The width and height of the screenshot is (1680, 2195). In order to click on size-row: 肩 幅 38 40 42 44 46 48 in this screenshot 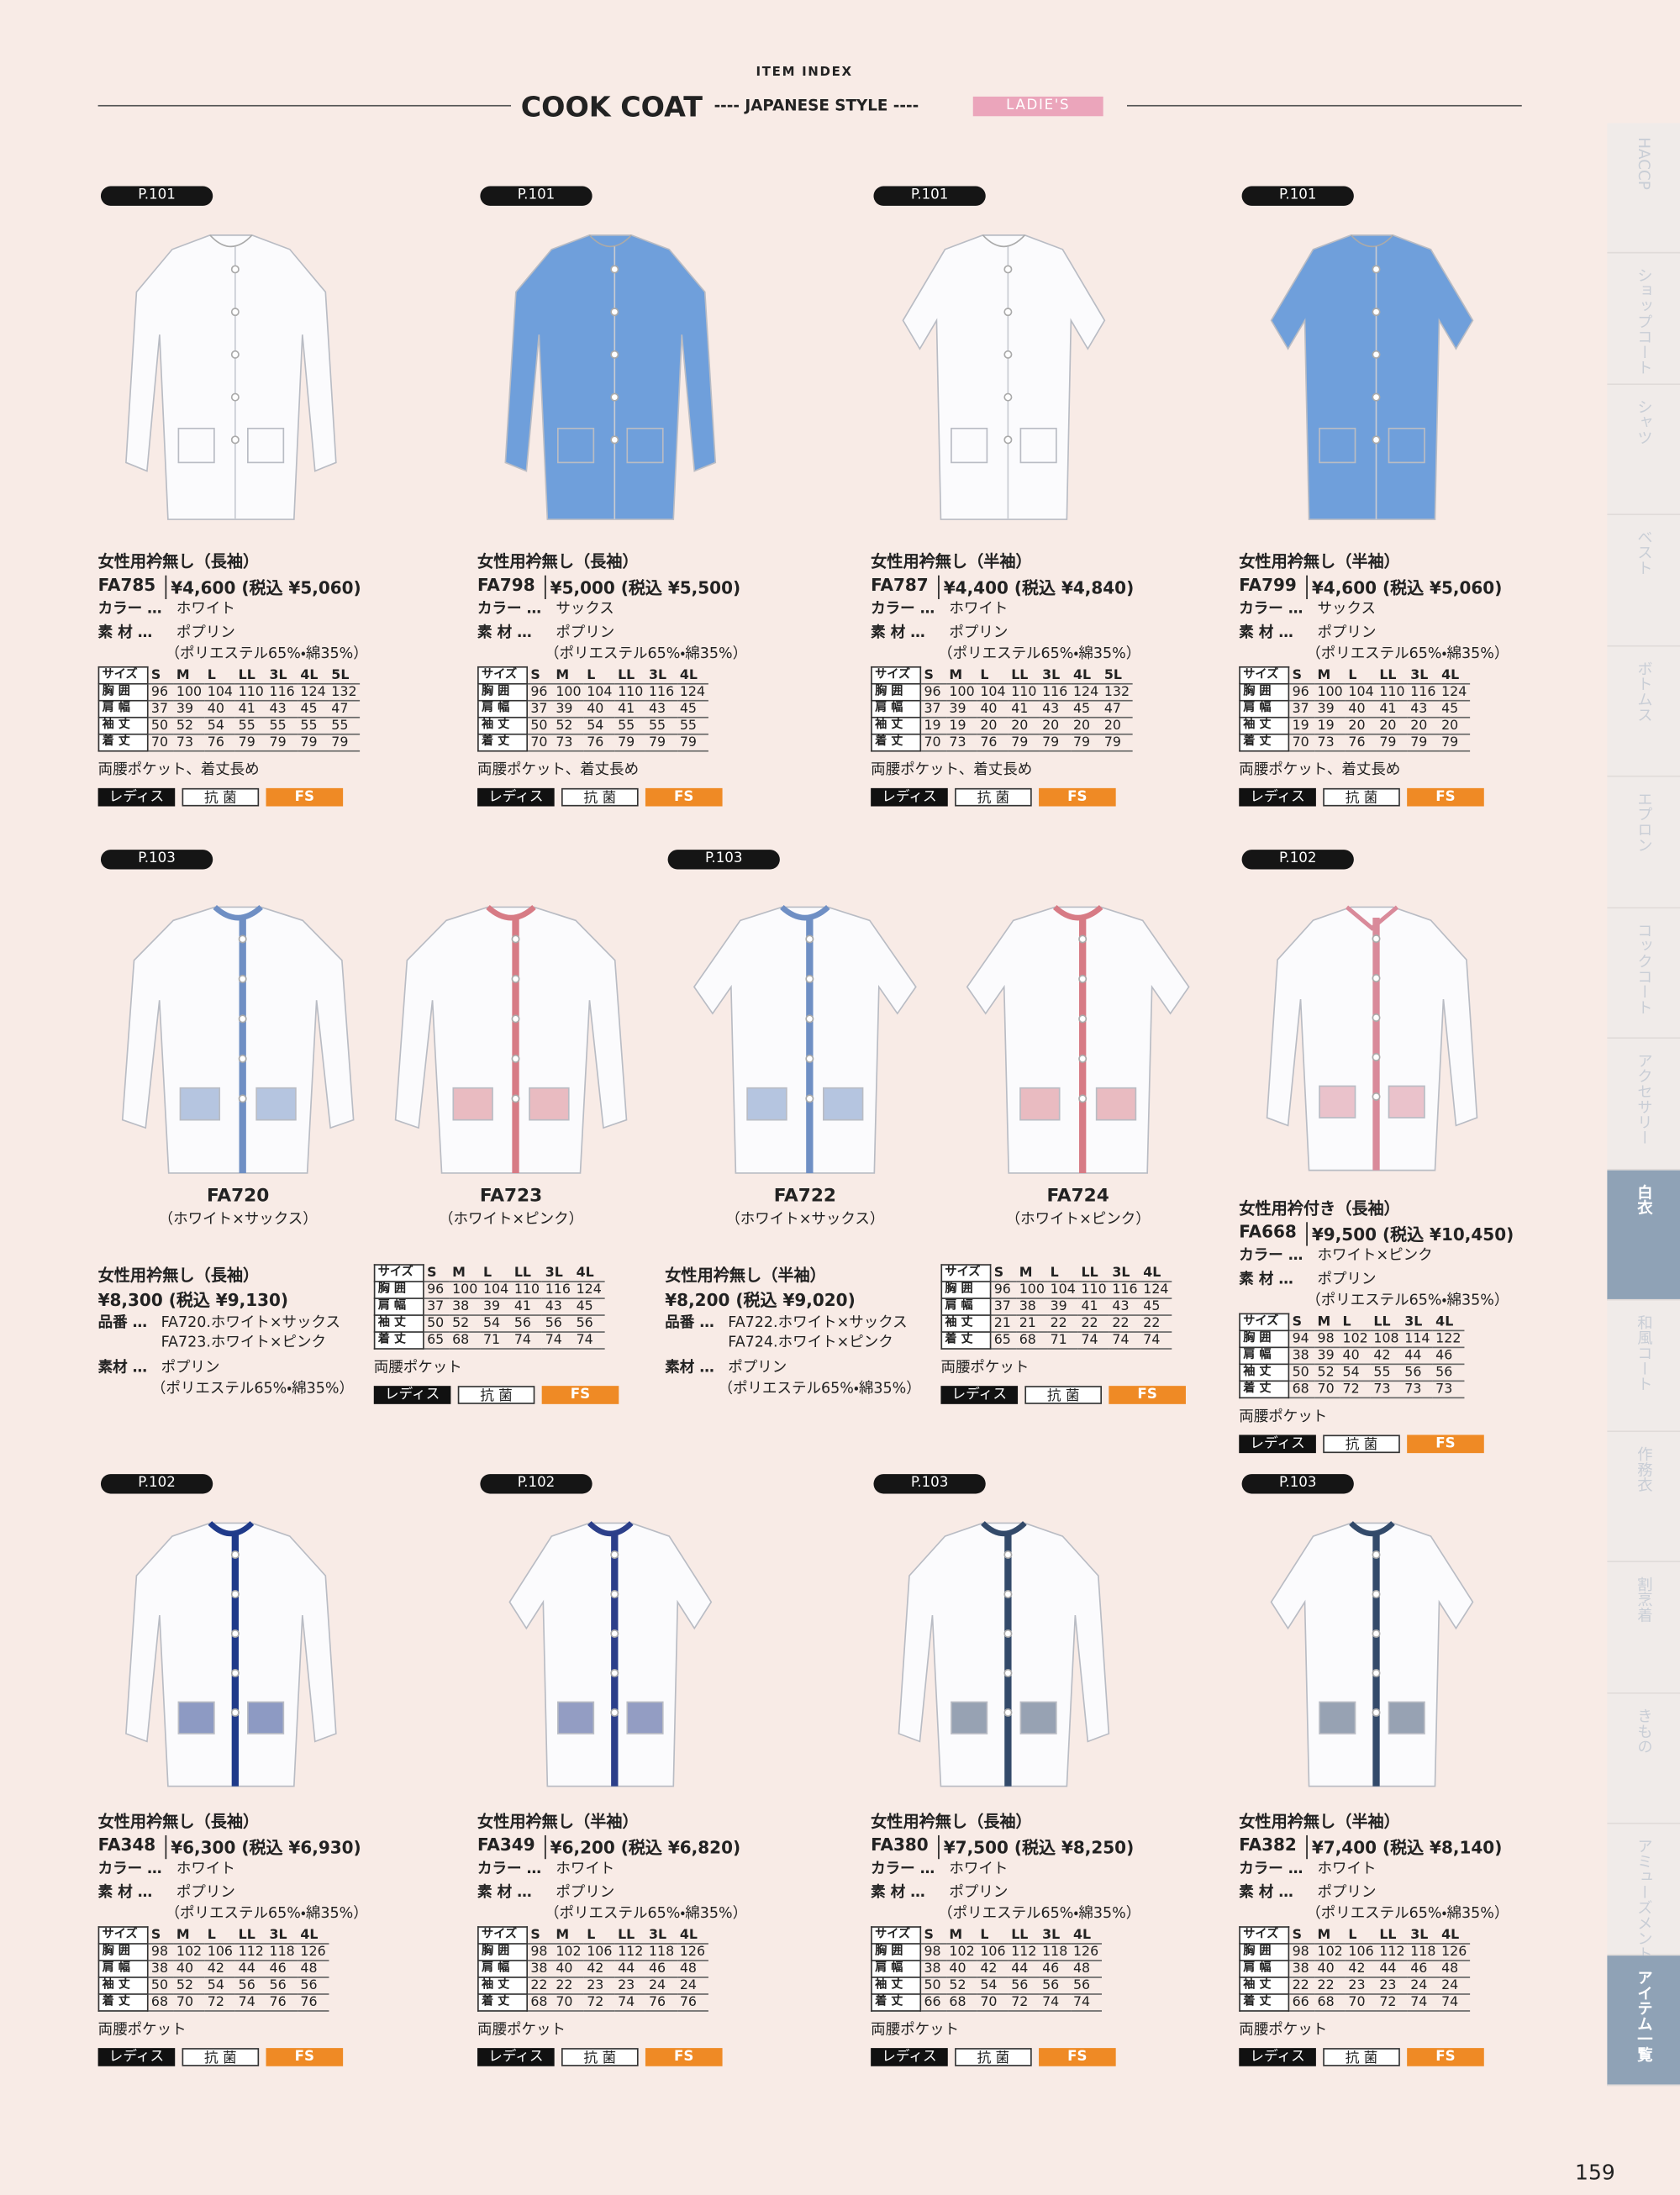, I will do `click(592, 1969)`.